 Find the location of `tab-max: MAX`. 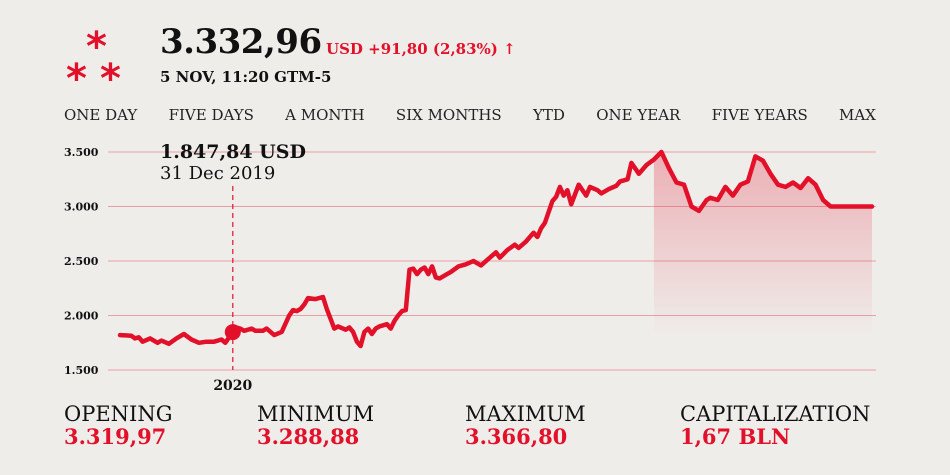

tab-max: MAX is located at coordinates (857, 115).